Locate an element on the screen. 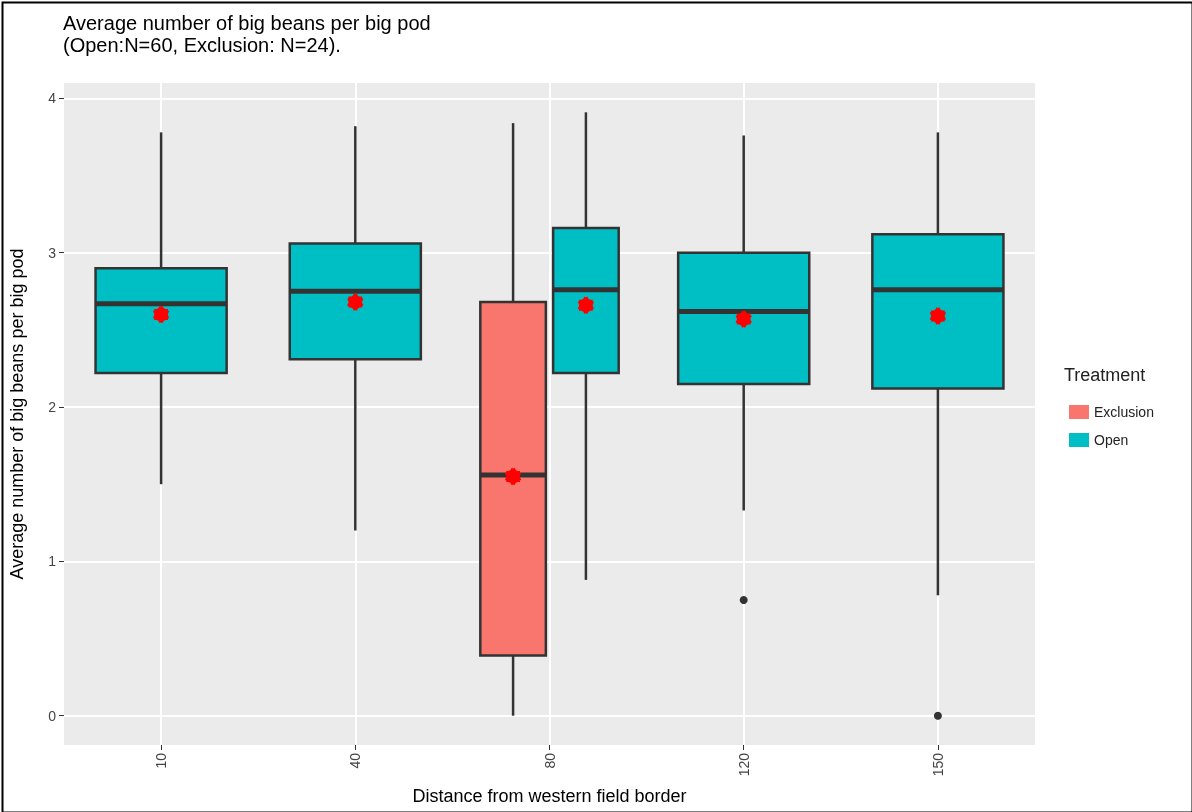  y-tick-label: 3 is located at coordinates (52, 252).